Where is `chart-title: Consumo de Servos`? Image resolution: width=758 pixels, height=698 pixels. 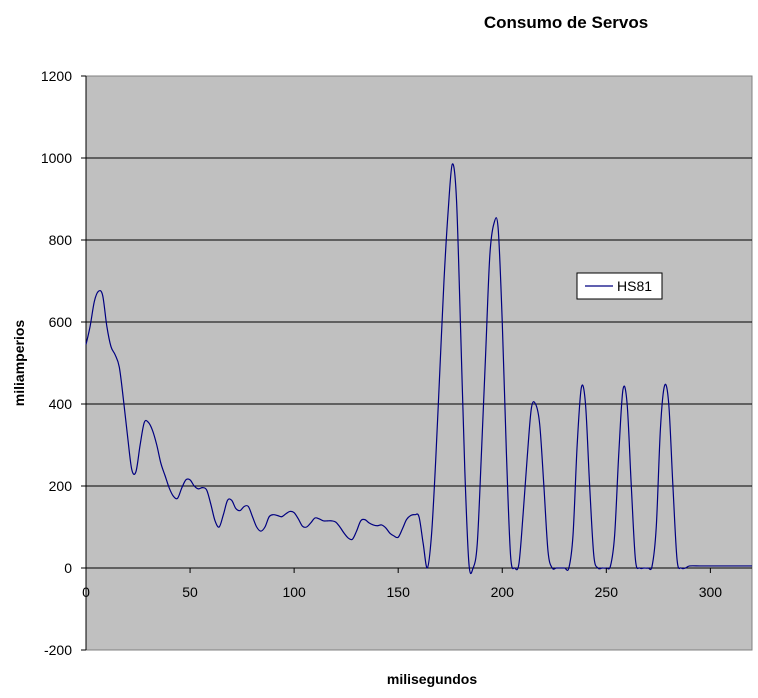 chart-title: Consumo de Servos is located at coordinates (566, 22).